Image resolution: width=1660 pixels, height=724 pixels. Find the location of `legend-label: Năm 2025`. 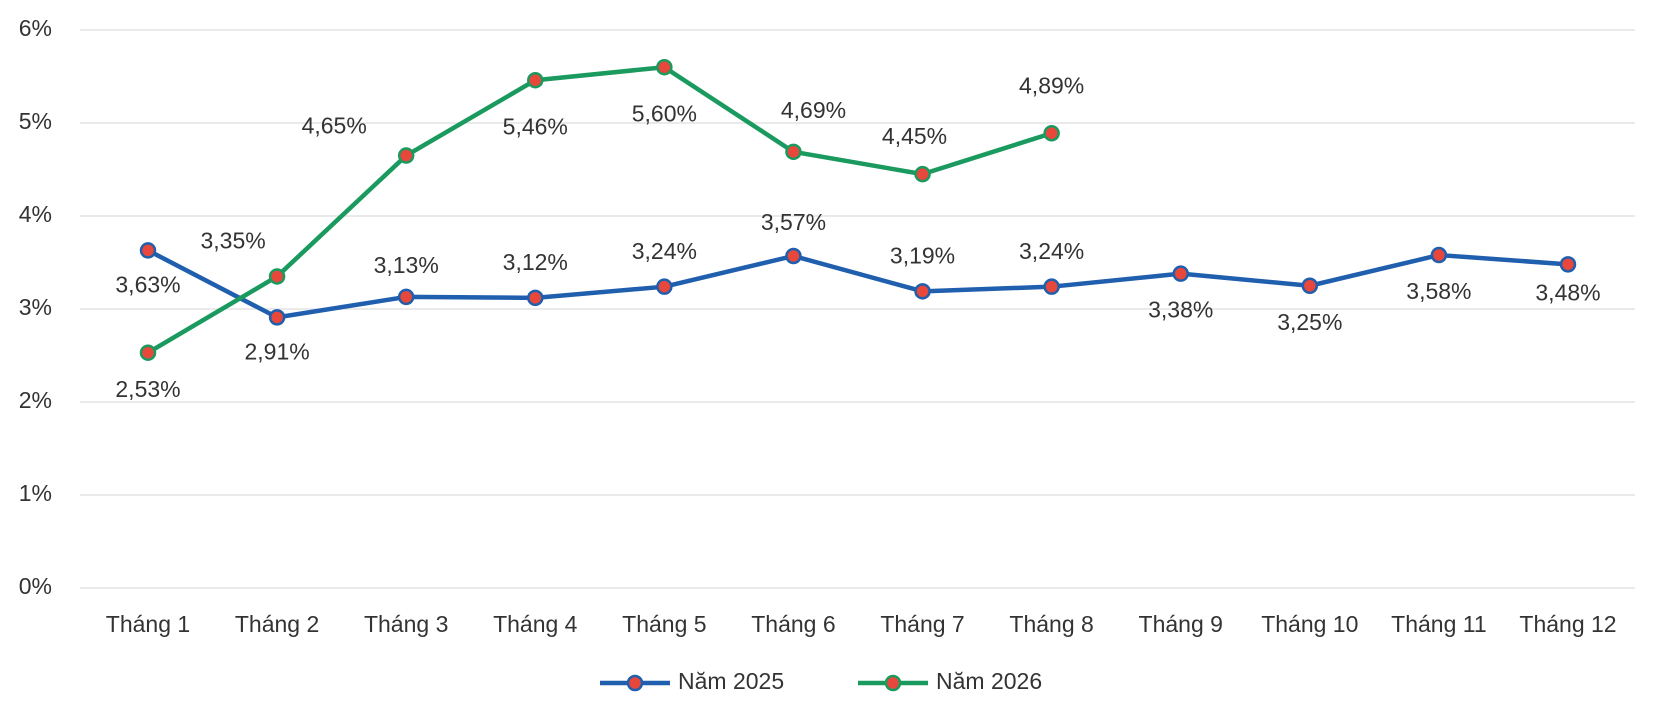

legend-label: Năm 2025 is located at coordinates (731, 681).